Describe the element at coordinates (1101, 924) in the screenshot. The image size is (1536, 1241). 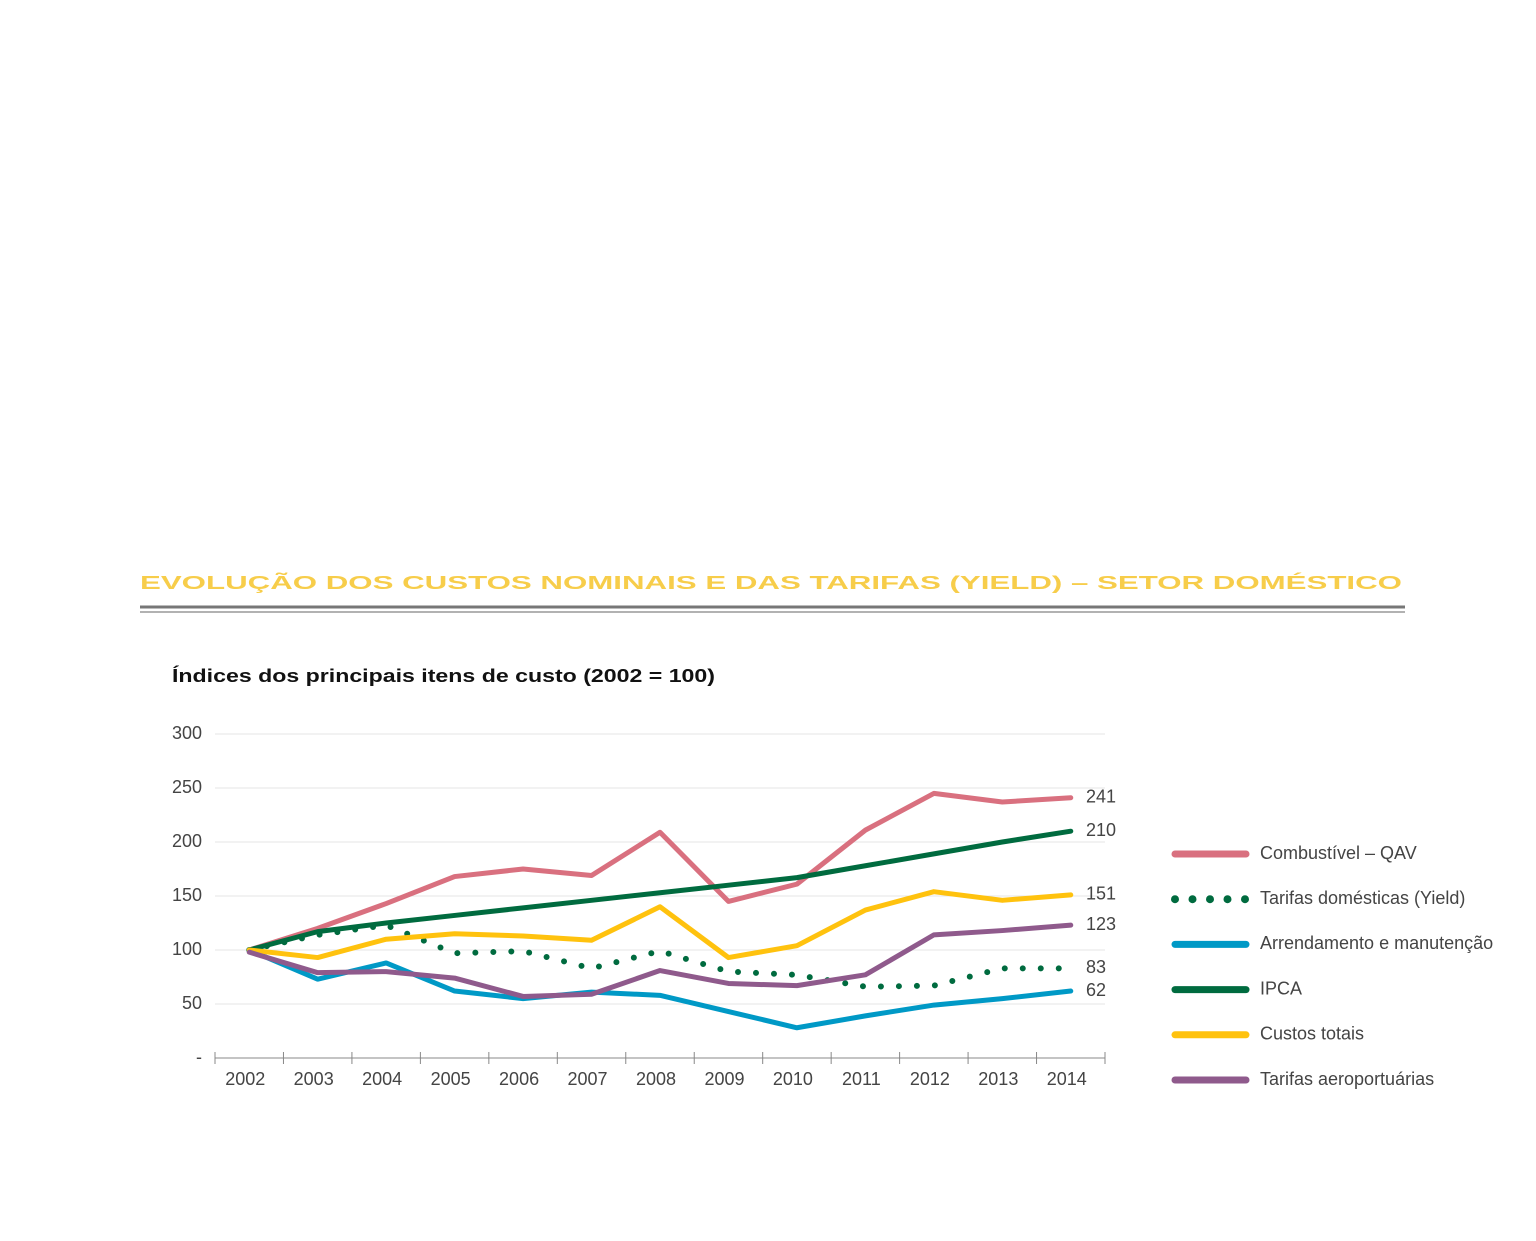
I see `end-label: 123` at that location.